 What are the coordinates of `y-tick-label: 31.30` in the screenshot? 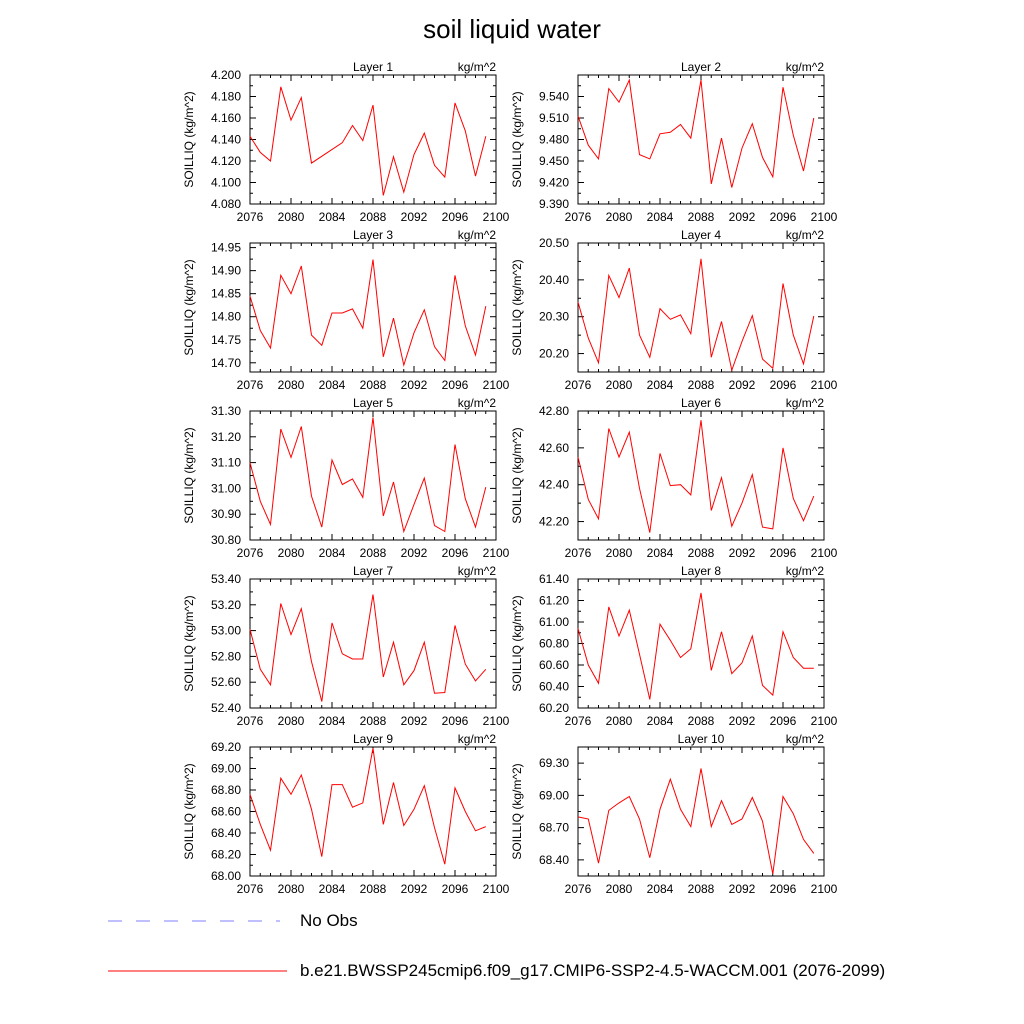 It's located at (226, 411).